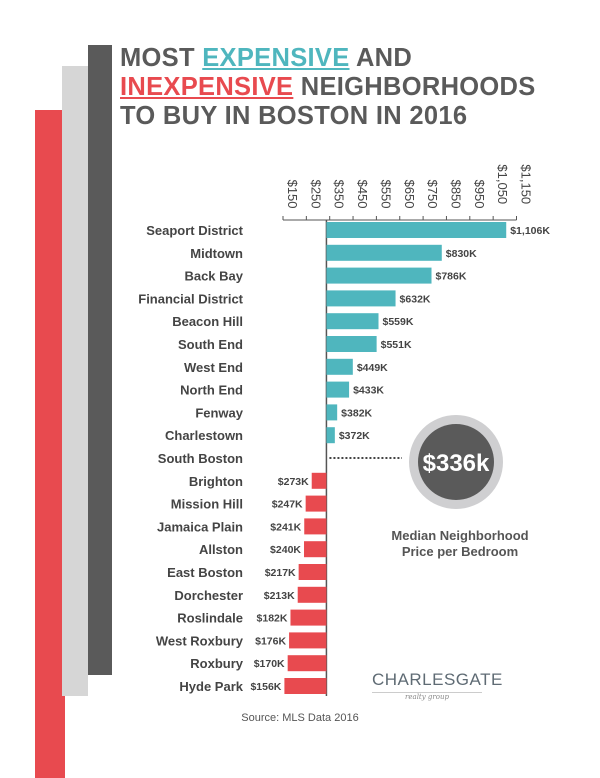  I want to click on value-label: $551K, so click(396, 345).